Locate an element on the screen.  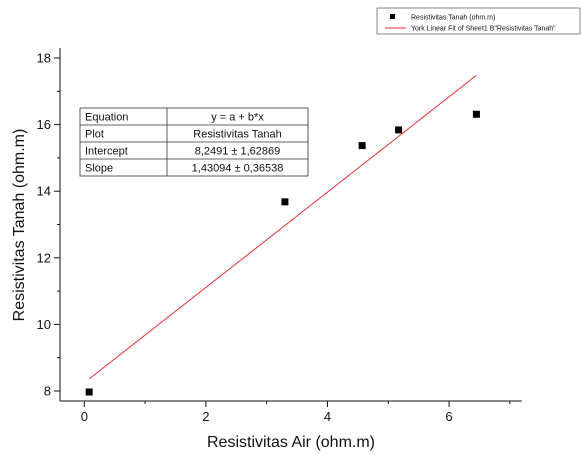
stats-table-label: Intercept is located at coordinates (106, 152).